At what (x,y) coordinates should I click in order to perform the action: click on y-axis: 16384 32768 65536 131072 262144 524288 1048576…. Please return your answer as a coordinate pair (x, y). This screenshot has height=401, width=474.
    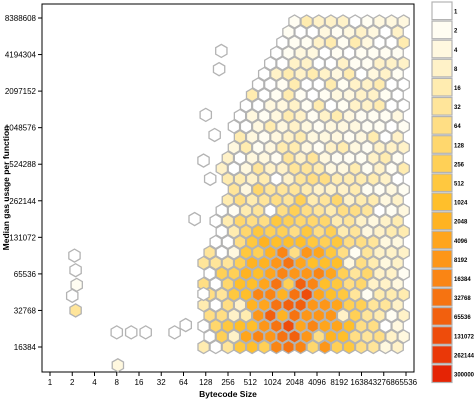
    Looking at the image, I should click on (23, 183).